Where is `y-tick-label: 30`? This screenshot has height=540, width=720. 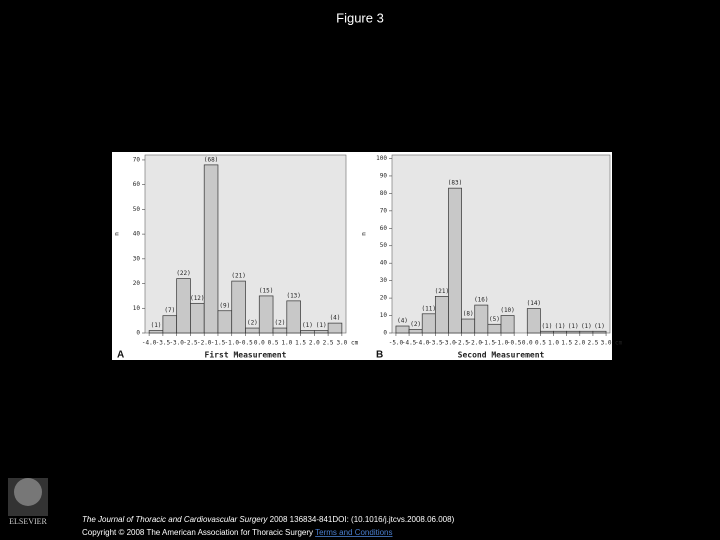
y-tick-label: 30 is located at coordinates (384, 280).